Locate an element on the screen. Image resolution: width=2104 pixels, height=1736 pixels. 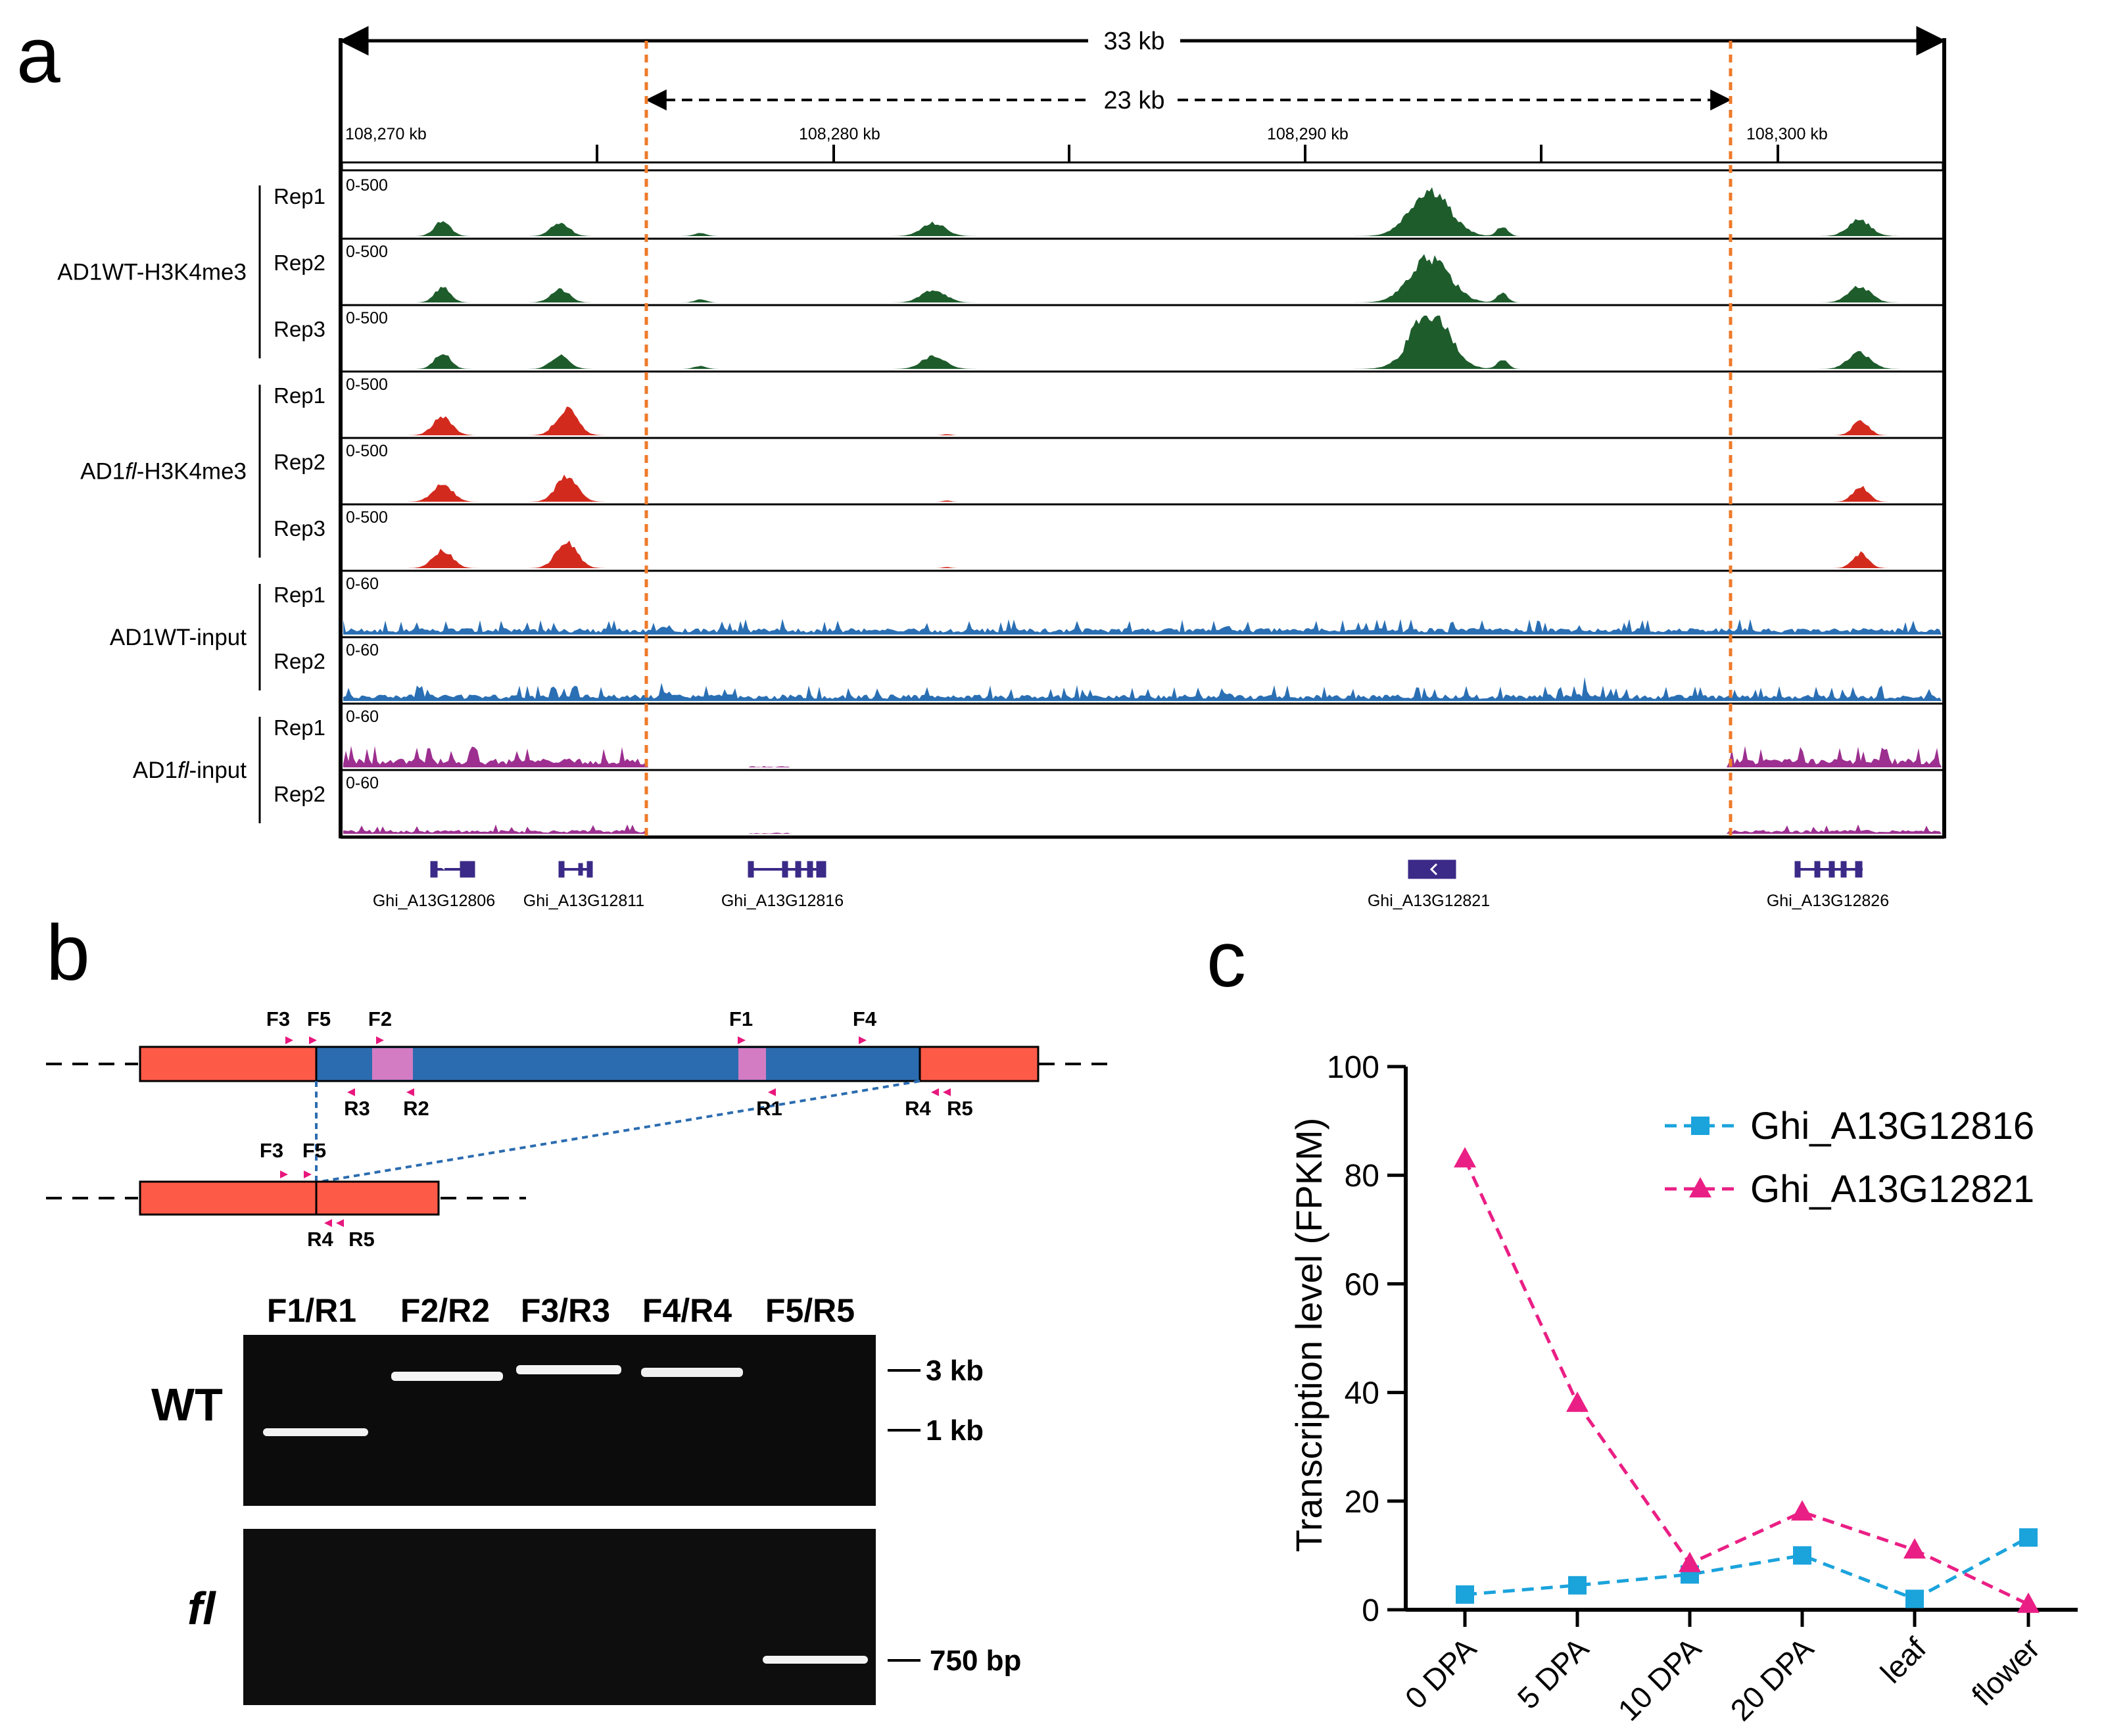
legend-label: Ghi_A13G12821 is located at coordinates (1892, 1190).